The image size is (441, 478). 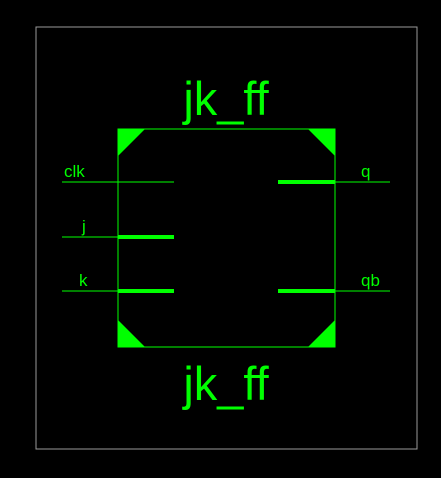 I want to click on pin-qb: qb, so click(x=334, y=282).